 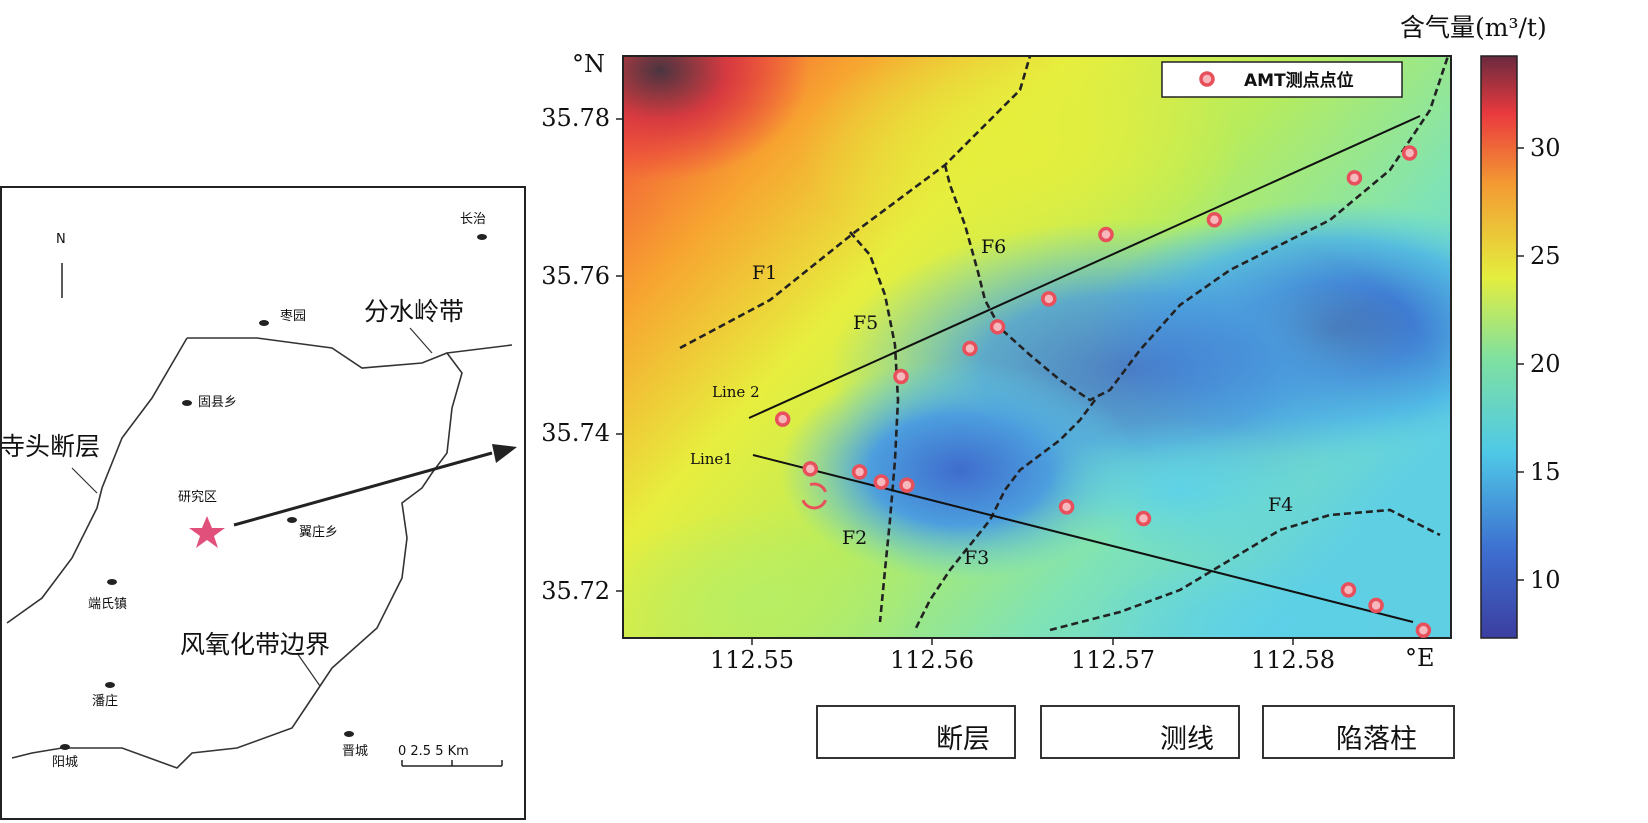 What do you see at coordinates (874, 427) in the screenshot?
I see `fault-f2-f5` at bounding box center [874, 427].